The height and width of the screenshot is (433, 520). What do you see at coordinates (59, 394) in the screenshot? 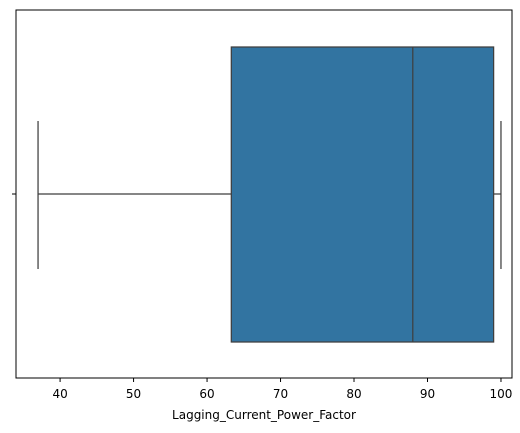
I see `x-tick-label: 40` at bounding box center [59, 394].